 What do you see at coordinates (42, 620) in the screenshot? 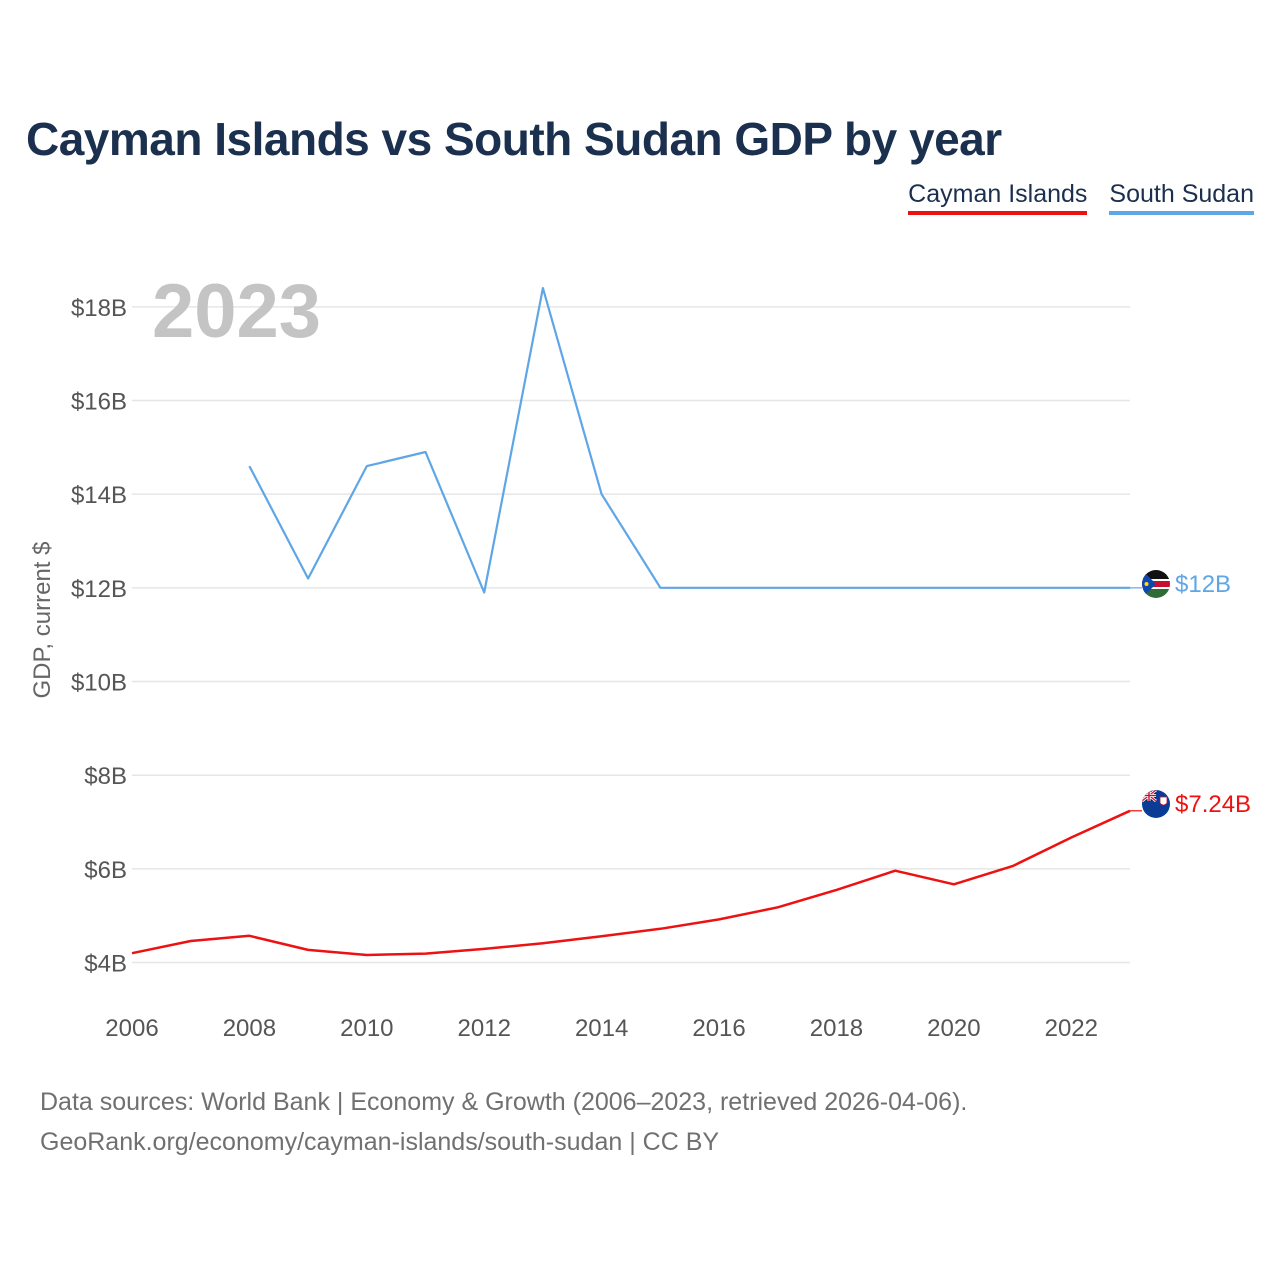
I see `y-axis-label: GDP, current $` at bounding box center [42, 620].